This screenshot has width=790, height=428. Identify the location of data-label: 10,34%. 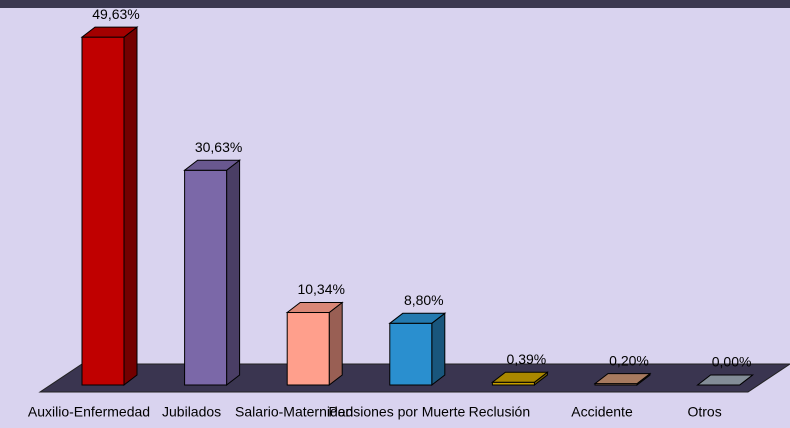
(320, 289).